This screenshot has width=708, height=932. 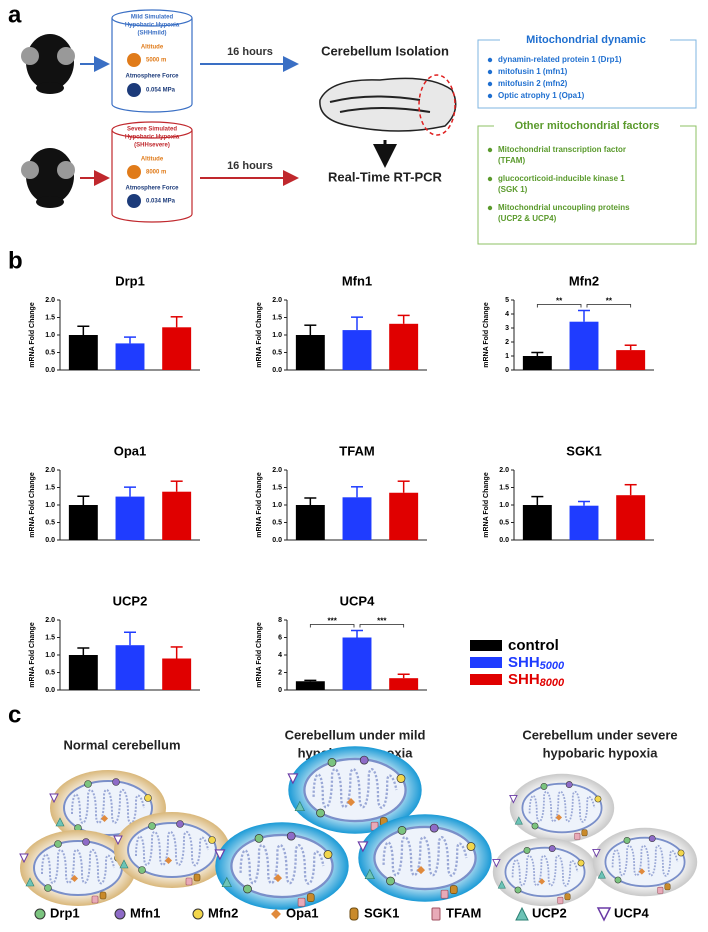 What do you see at coordinates (280, 690) in the screenshot?
I see `y-tick-label: 0` at bounding box center [280, 690].